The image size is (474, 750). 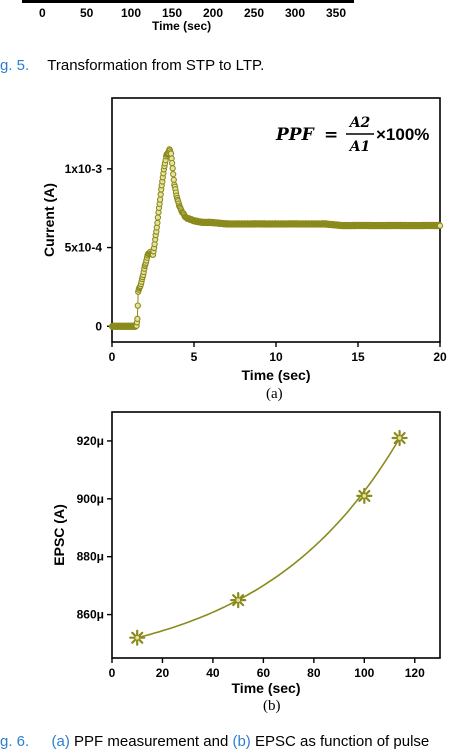 What do you see at coordinates (172, 13) in the screenshot?
I see `previous-axis-tick-label: 150` at bounding box center [172, 13].